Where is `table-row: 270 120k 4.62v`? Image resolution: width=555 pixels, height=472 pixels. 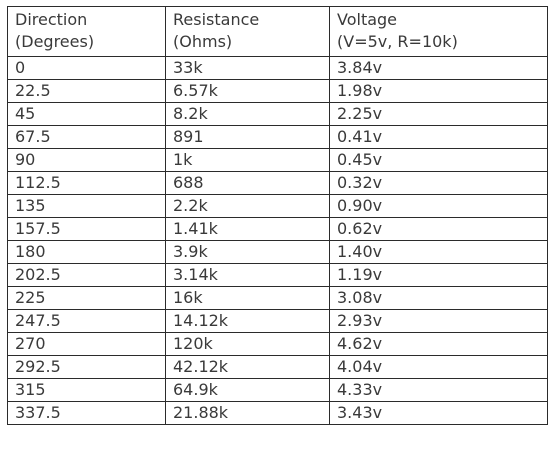 table-row: 270 120k 4.62v is located at coordinates (277, 344).